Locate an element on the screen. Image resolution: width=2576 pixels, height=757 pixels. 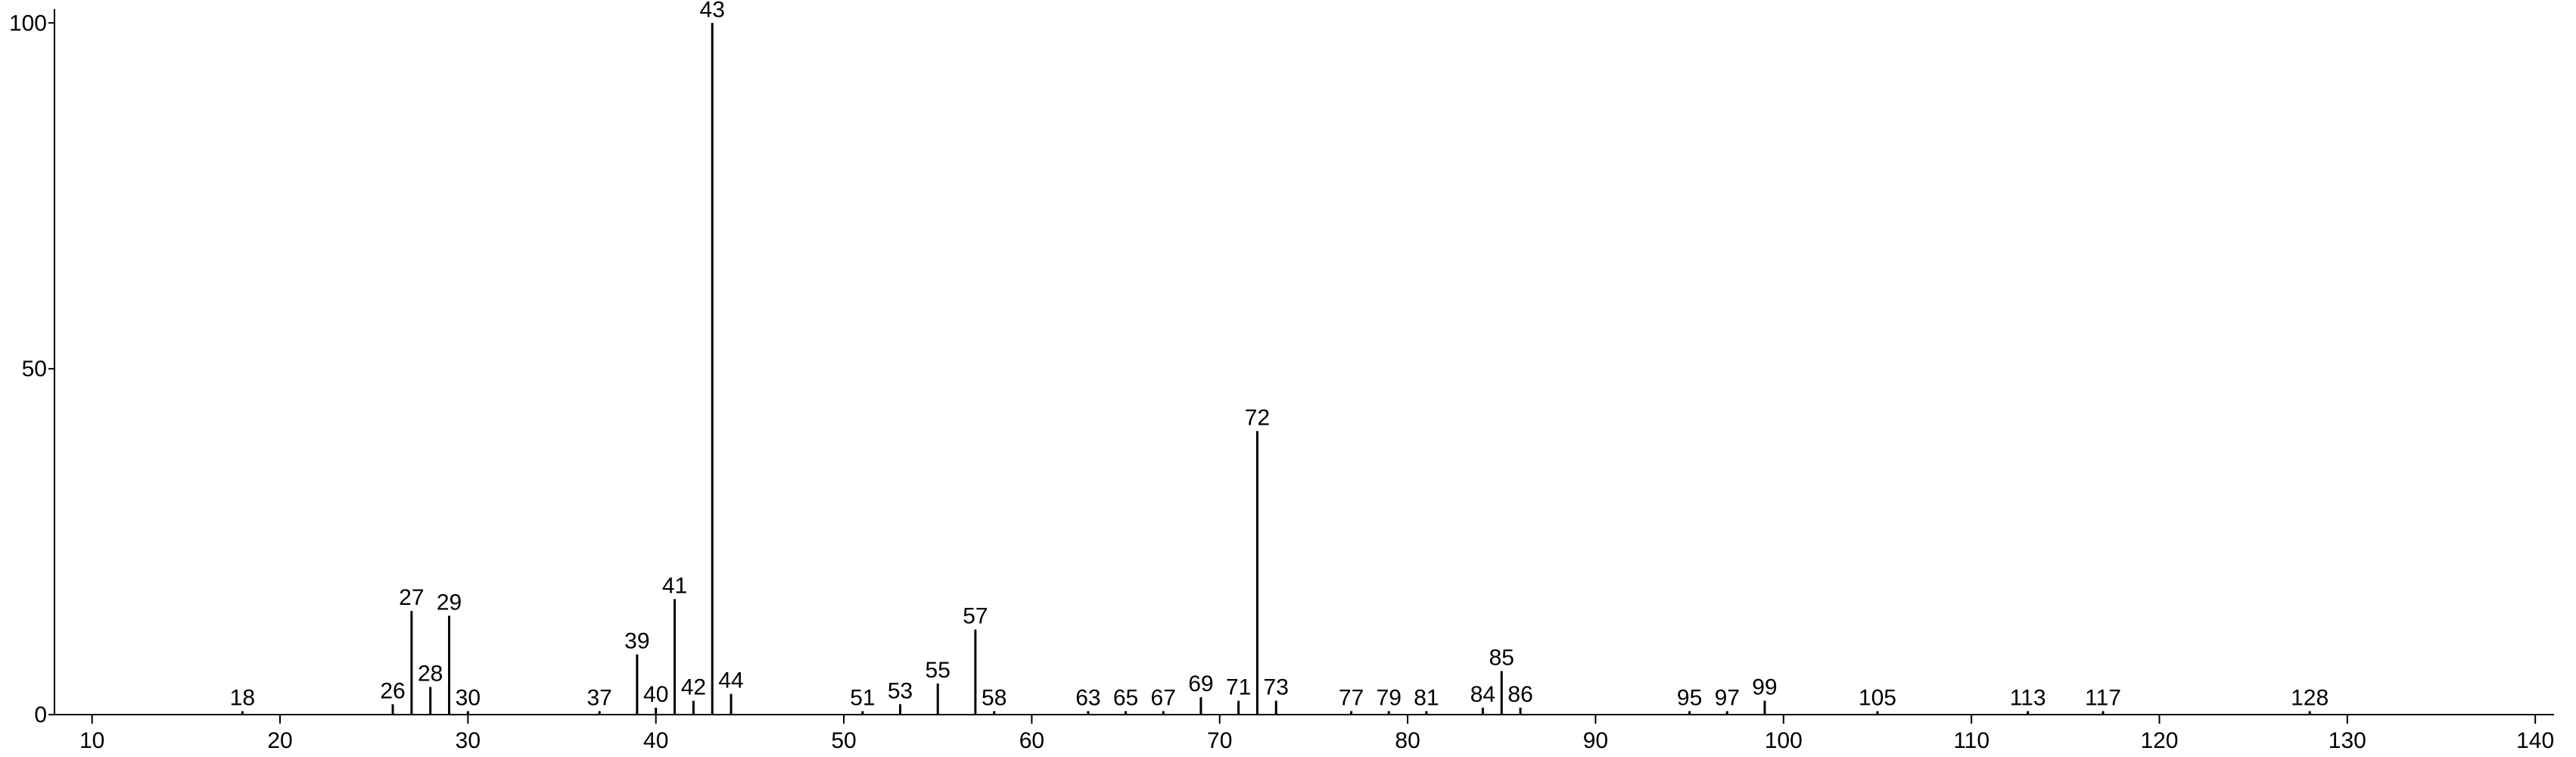
x-tick-label: 70 is located at coordinates (1219, 740).